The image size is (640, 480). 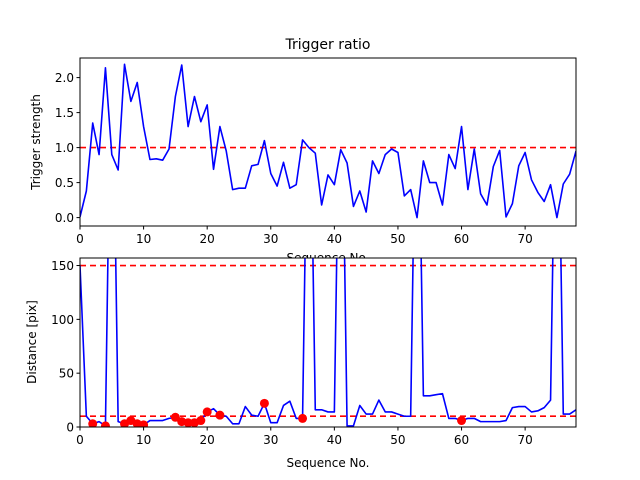 What do you see at coordinates (207, 440) in the screenshot?
I see `bottom-chart-x-tick-label-2: 20` at bounding box center [207, 440].